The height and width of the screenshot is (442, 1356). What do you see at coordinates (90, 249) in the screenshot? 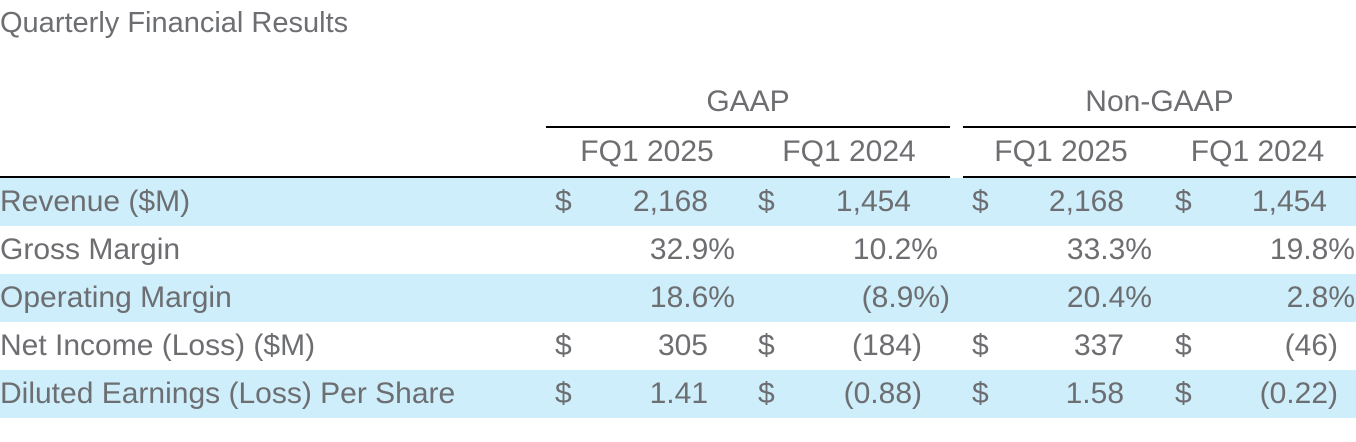
I see `row-label: Gross Margin` at bounding box center [90, 249].